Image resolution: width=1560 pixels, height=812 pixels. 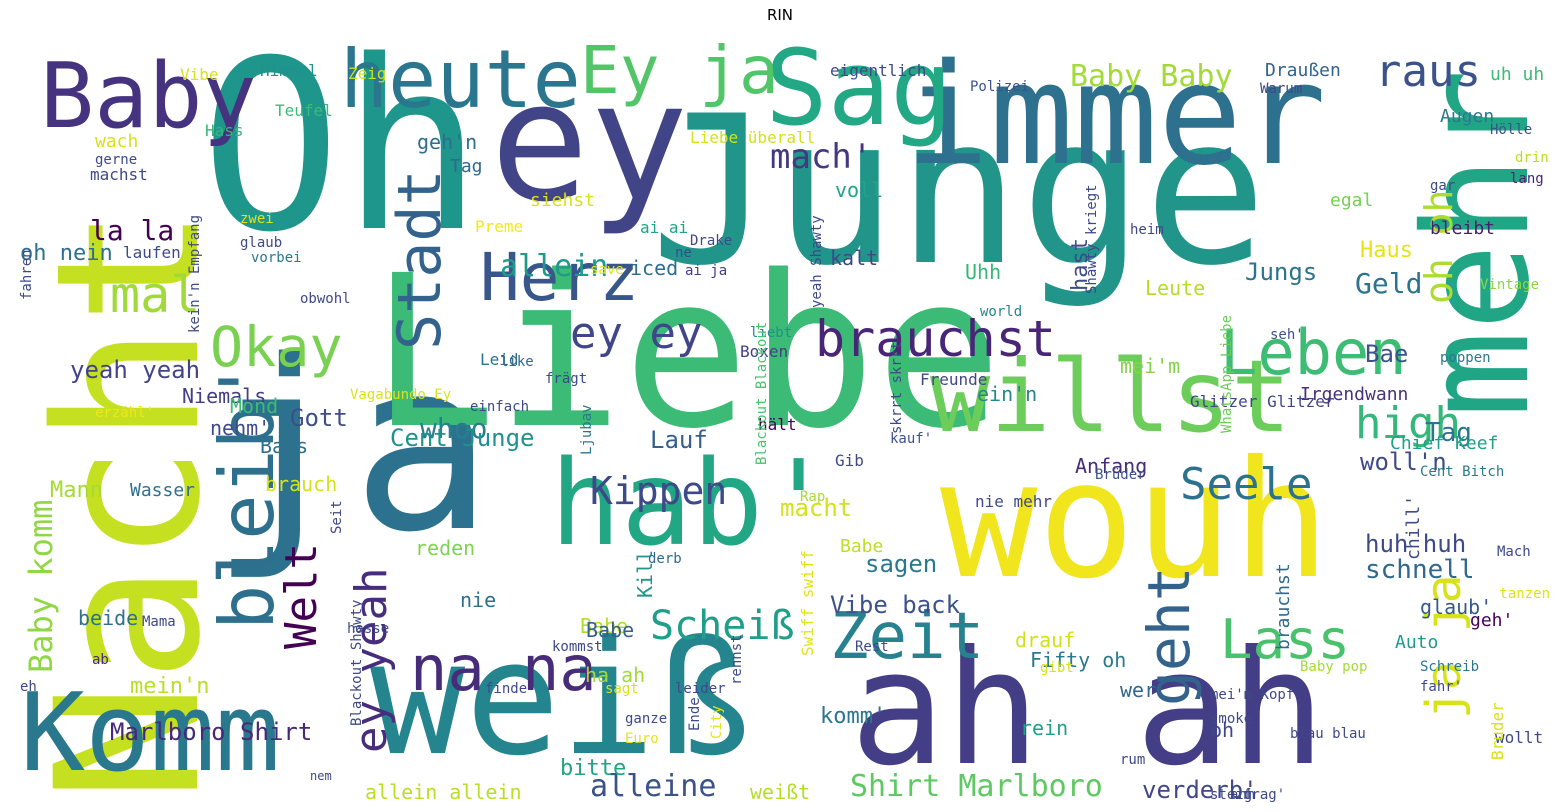 What do you see at coordinates (1120, 475) in the screenshot?
I see `word-brüder: Brüder` at bounding box center [1120, 475].